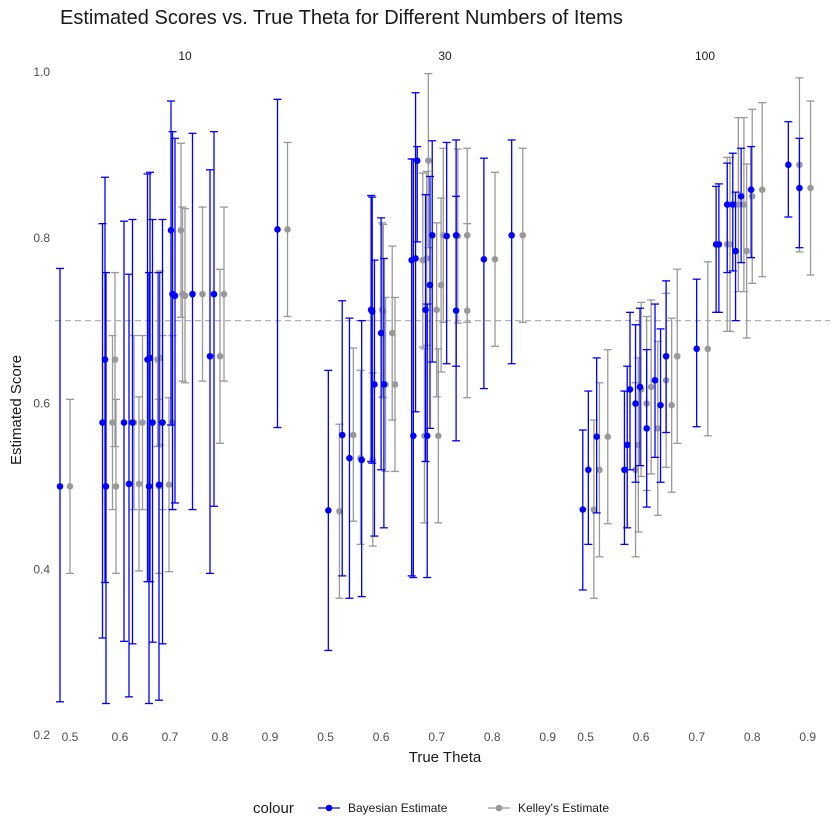  Describe the element at coordinates (445, 757) in the screenshot. I see `x-axis-title: True Theta` at that location.